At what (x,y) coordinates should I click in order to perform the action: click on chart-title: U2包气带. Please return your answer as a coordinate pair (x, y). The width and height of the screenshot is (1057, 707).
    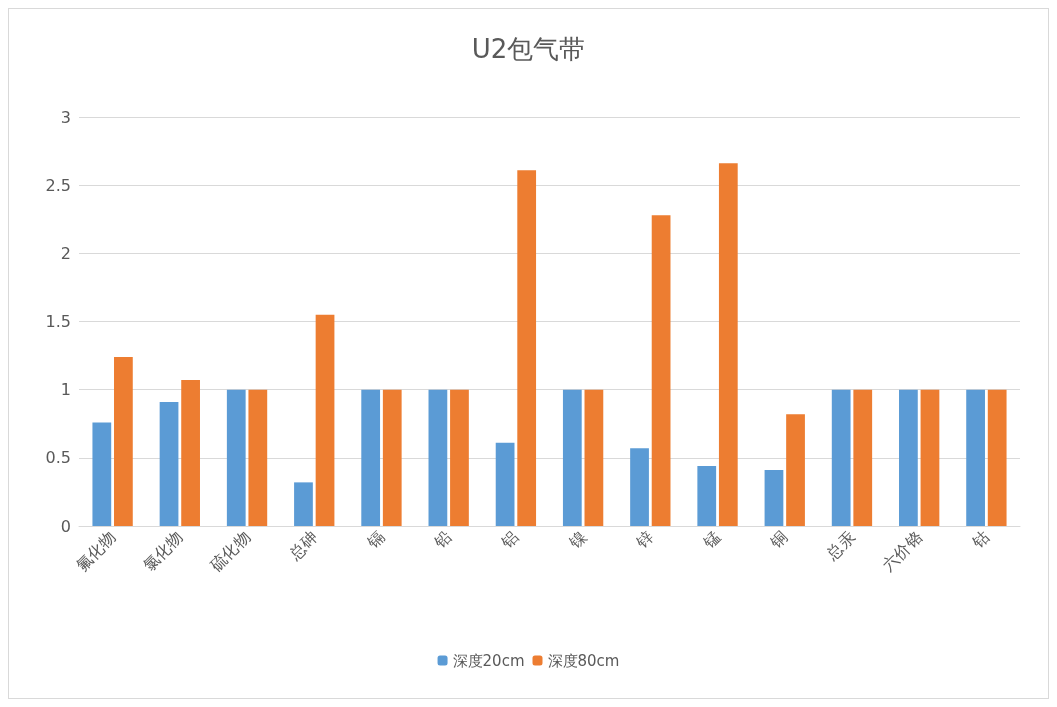
    Looking at the image, I should click on (528, 49).